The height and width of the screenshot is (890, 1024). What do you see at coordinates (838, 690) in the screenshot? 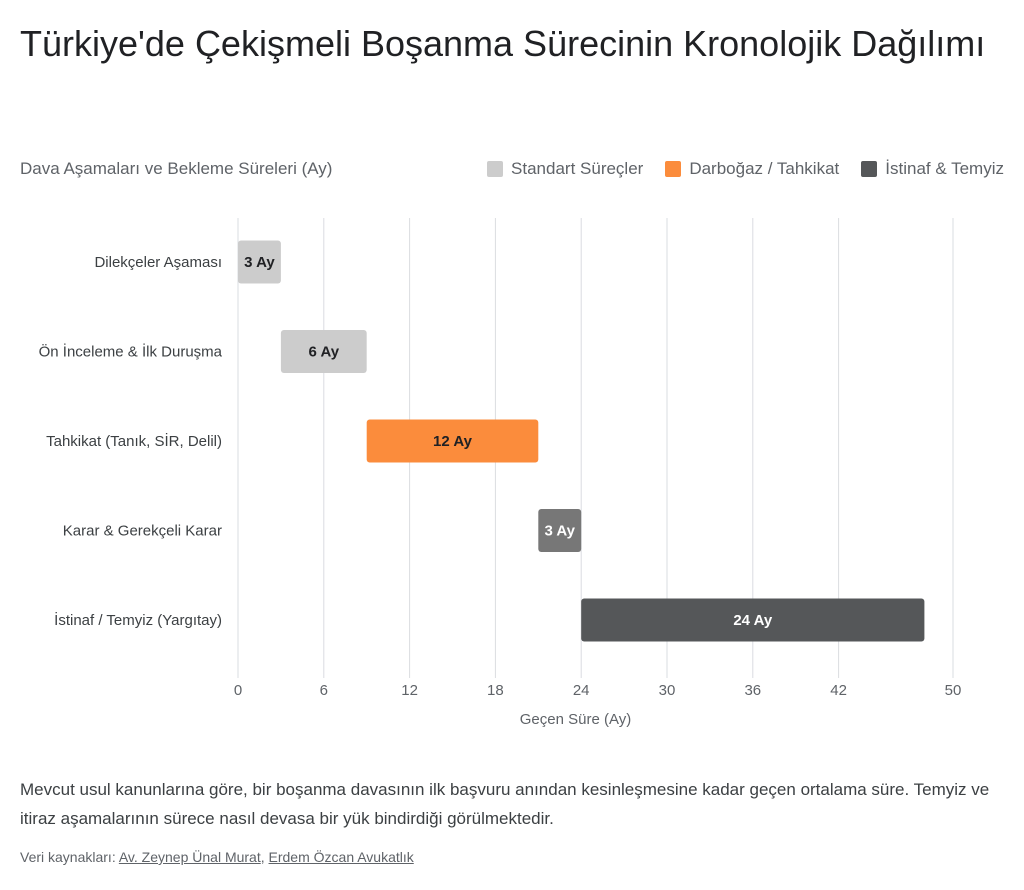
I see `x-tick-label-42: 42` at bounding box center [838, 690].